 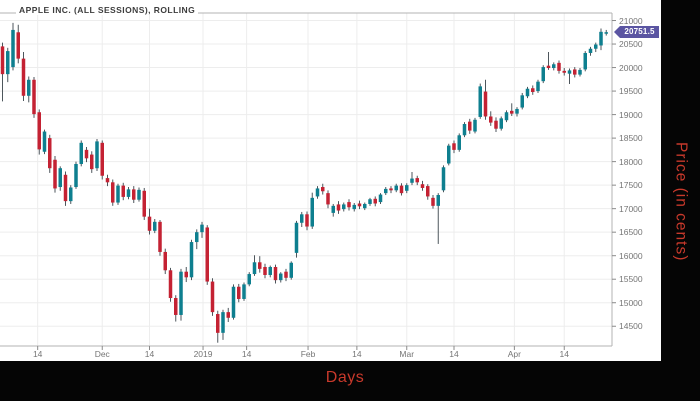 What do you see at coordinates (631, 91) in the screenshot?
I see `y-tick-label: 19500` at bounding box center [631, 91].